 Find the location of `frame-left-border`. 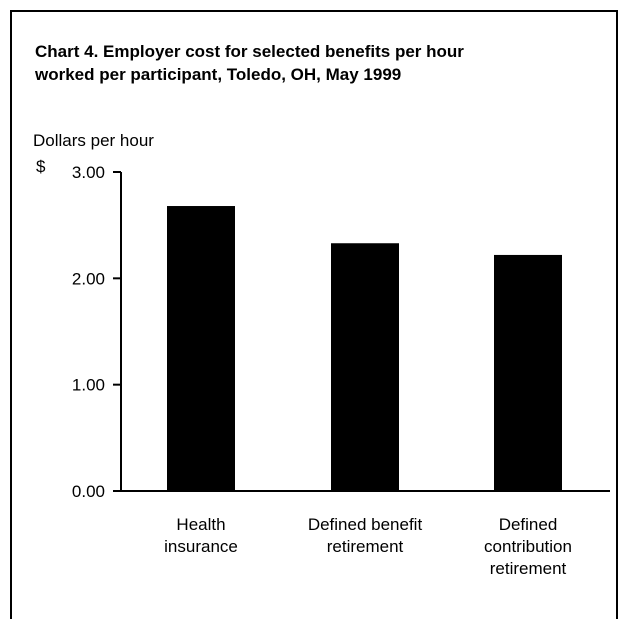

frame-left-border is located at coordinates (11, 314).